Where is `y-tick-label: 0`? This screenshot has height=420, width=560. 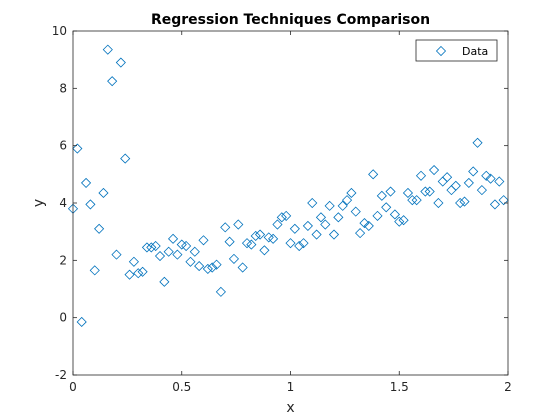 y-tick-label: 0 is located at coordinates (63, 318).